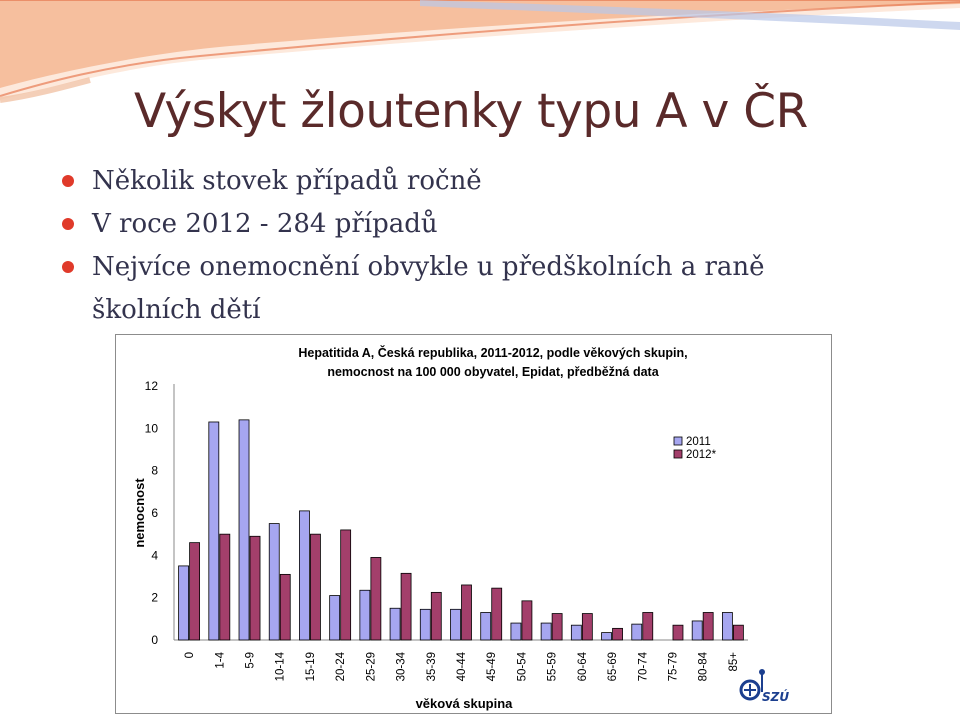 The height and width of the screenshot is (716, 960). Describe the element at coordinates (776, 697) in the screenshot. I see `logo-text: SZÚ` at that location.